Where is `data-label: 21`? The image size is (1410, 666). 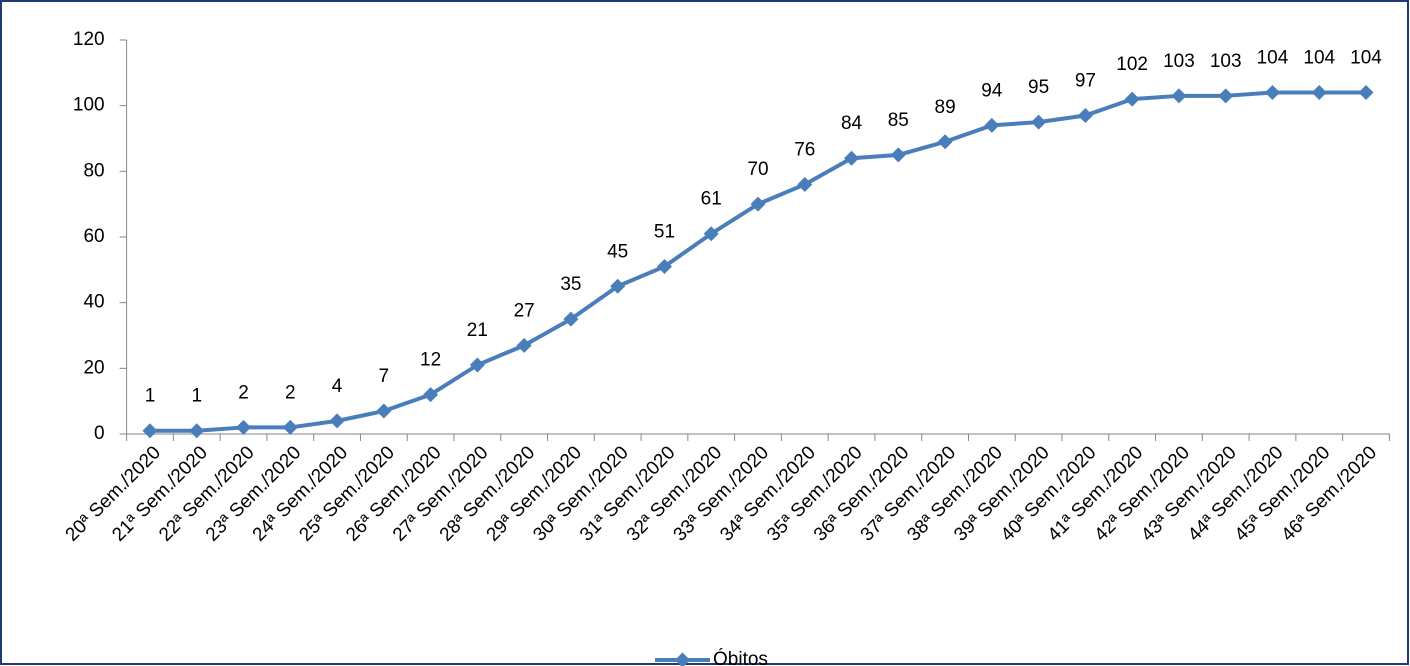 data-label: 21 is located at coordinates (477, 330).